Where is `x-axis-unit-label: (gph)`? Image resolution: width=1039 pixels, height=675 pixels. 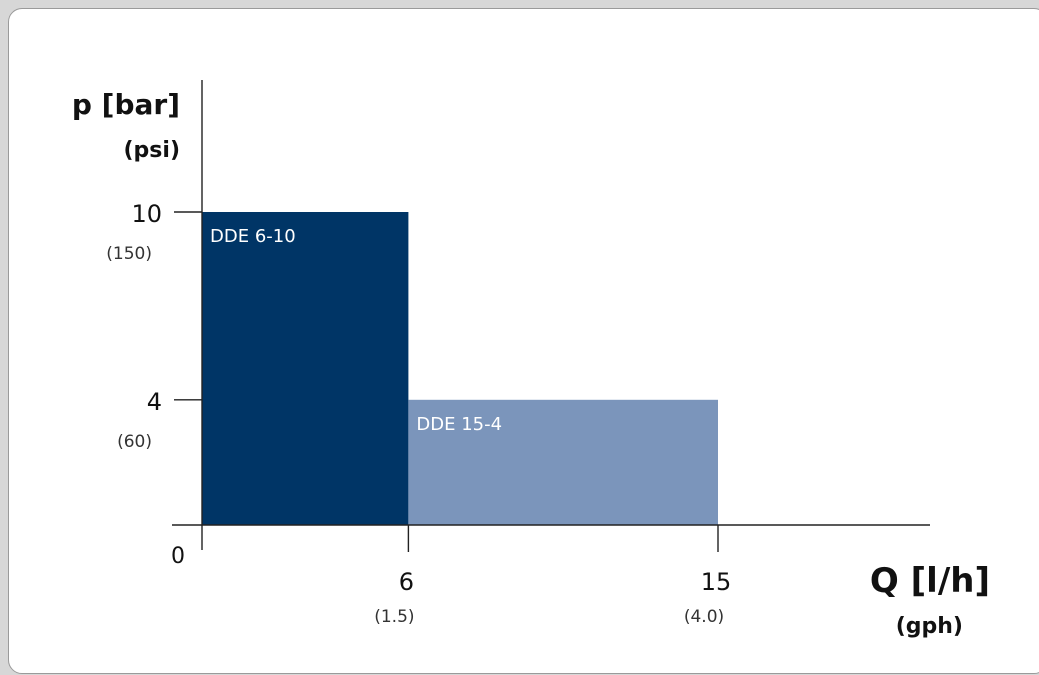 x-axis-unit-label: (gph) is located at coordinates (929, 626).